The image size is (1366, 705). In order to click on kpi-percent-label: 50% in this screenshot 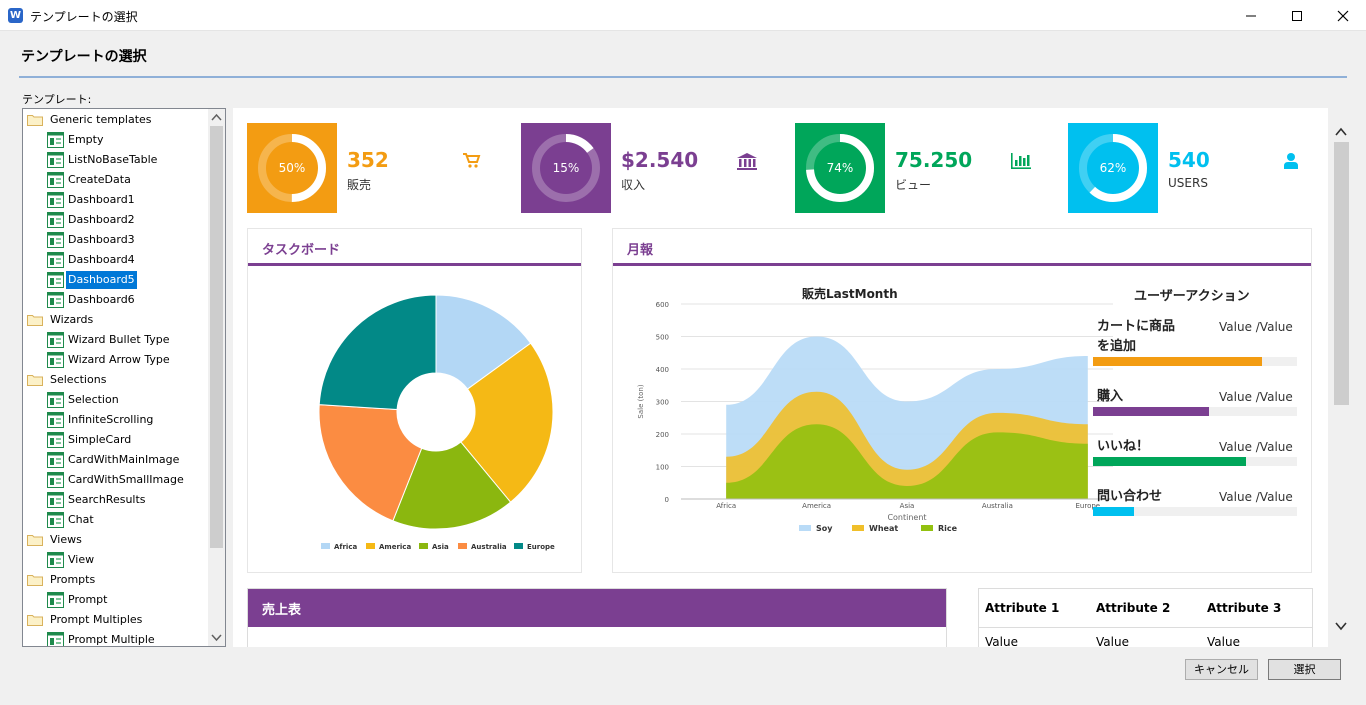, I will do `click(292, 168)`.